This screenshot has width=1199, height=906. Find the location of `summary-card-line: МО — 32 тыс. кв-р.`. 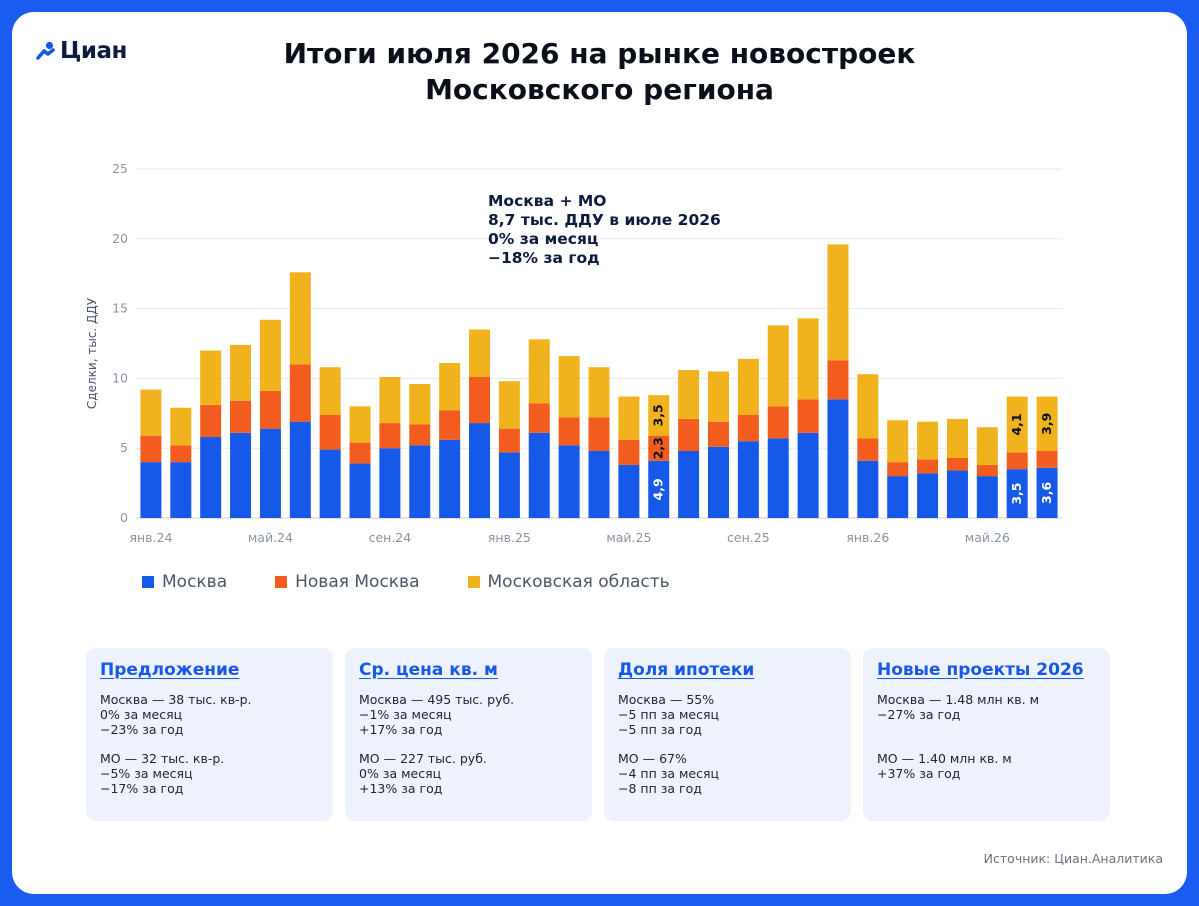

summary-card-line: МО — 32 тыс. кв-р. is located at coordinates (162, 758).